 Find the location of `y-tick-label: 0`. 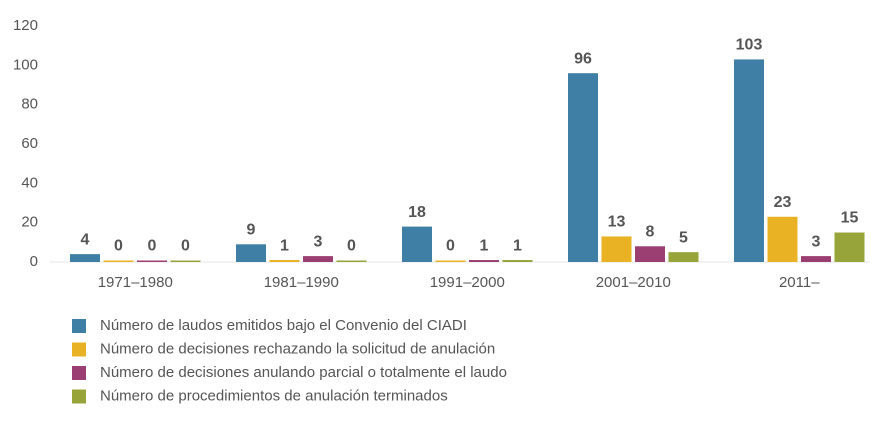

y-tick-label: 0 is located at coordinates (34, 261).